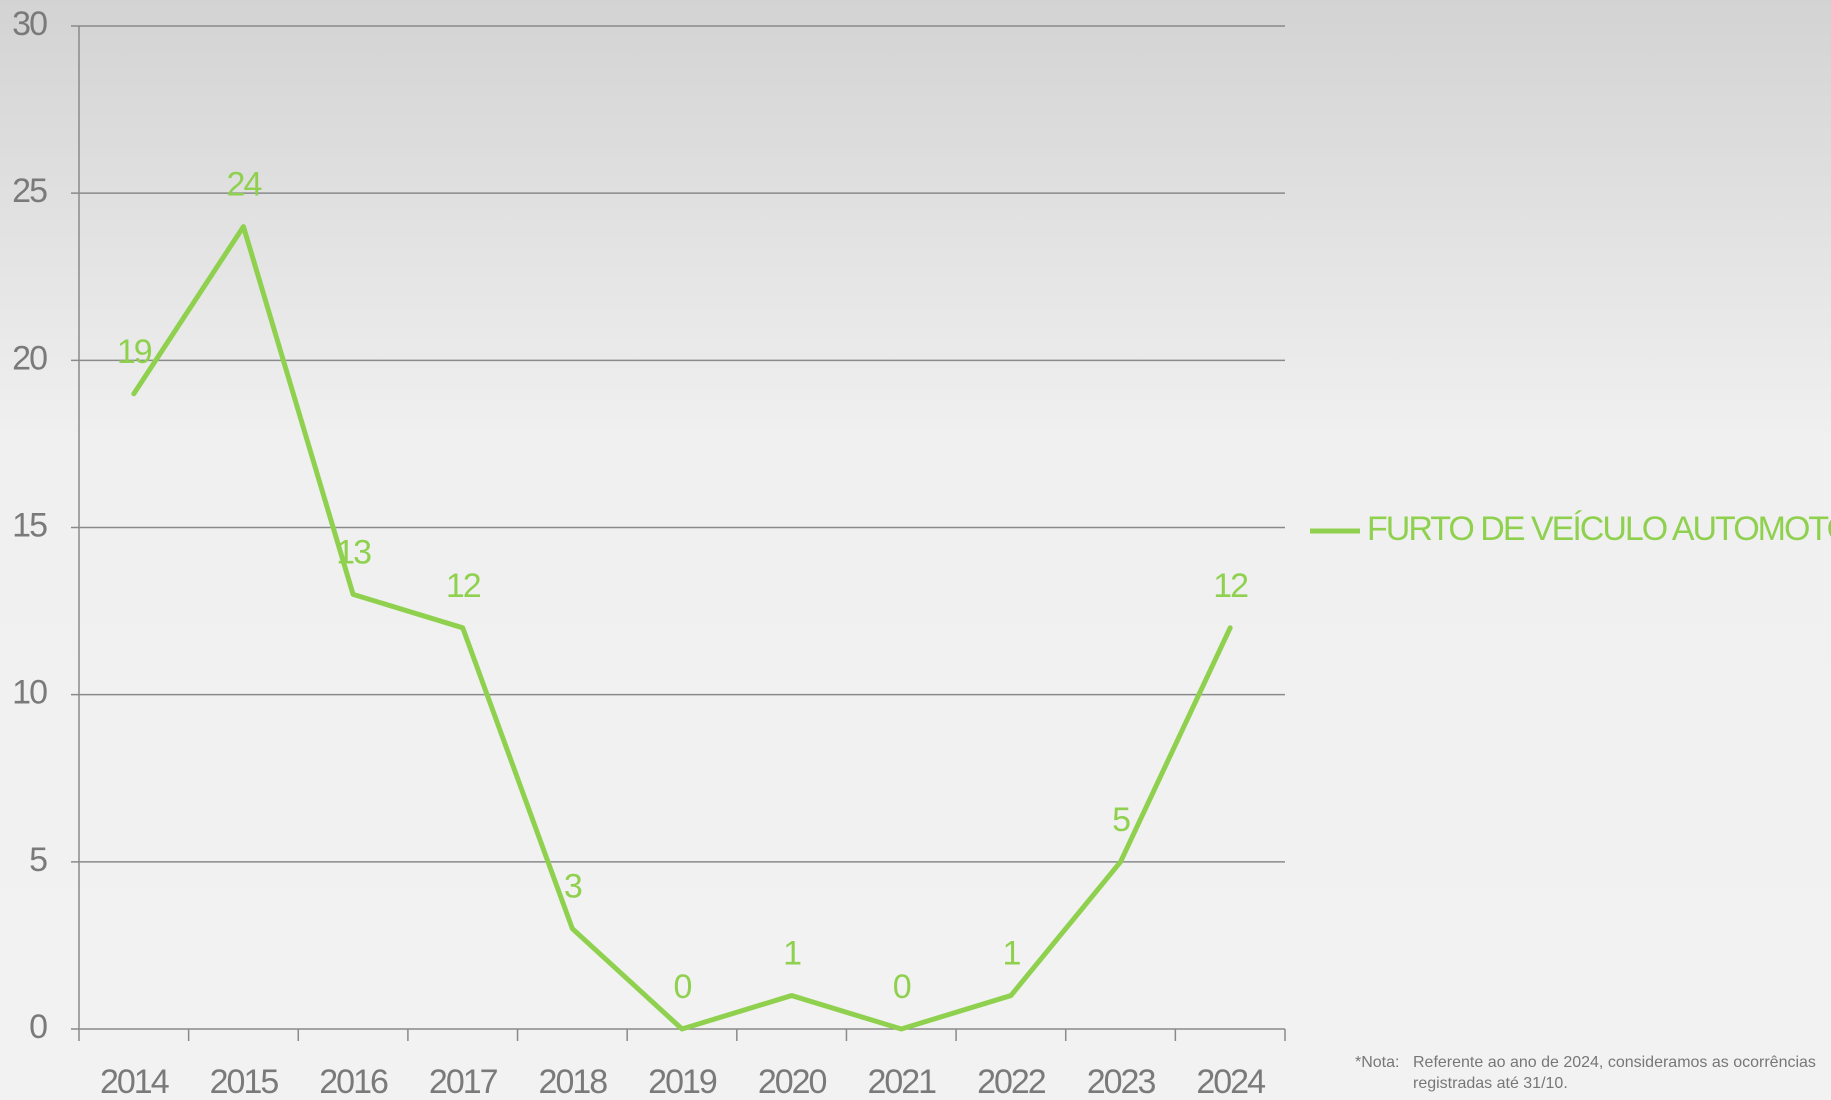  Describe the element at coordinates (1490, 1083) in the screenshot. I see `note-text: registradas até 31/10.` at that location.